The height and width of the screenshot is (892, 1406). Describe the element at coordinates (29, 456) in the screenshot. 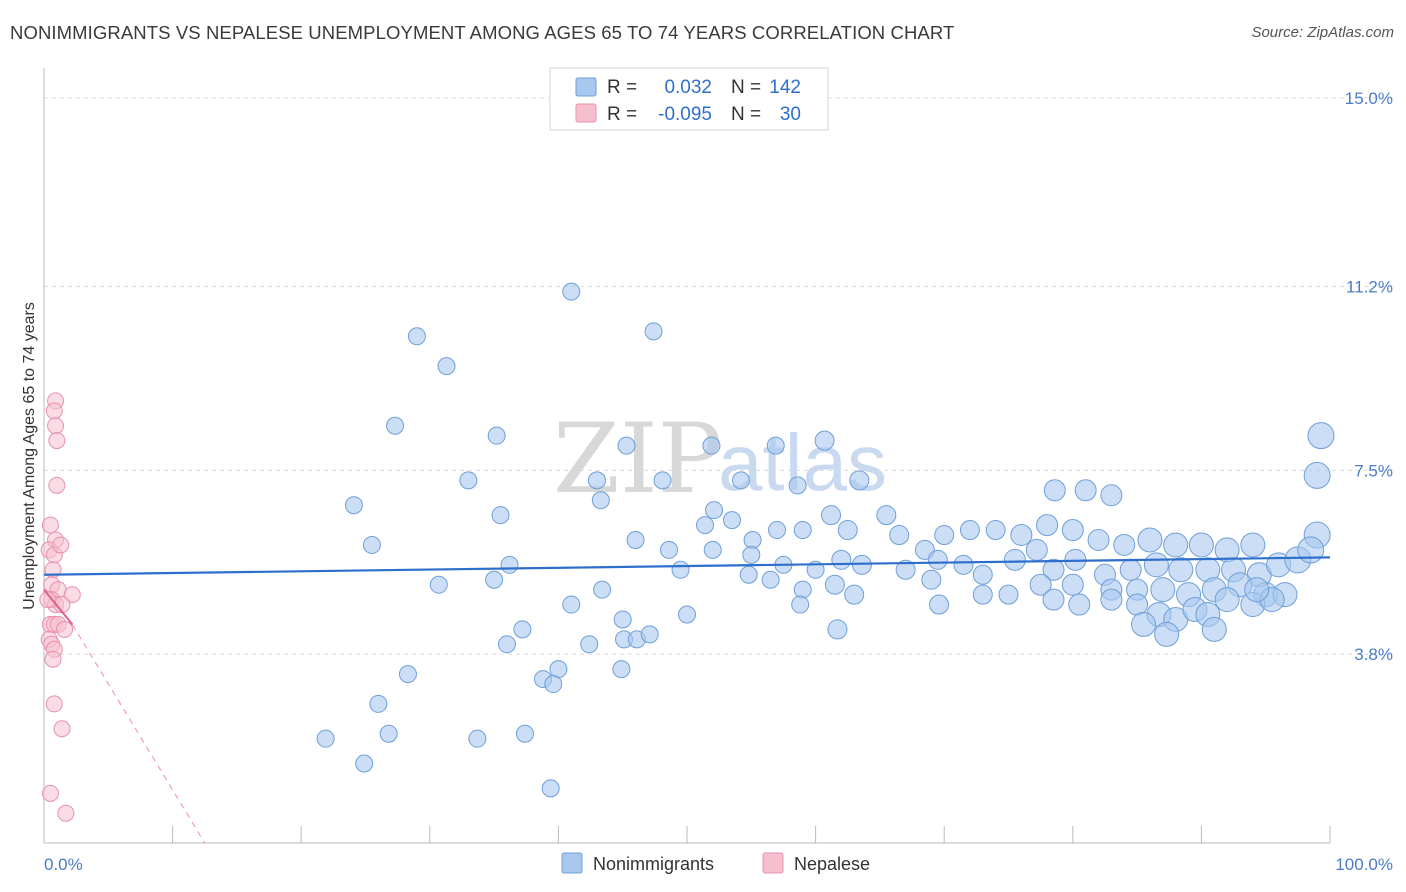

I see `y-axis-title: Unemployment Among Ages 65 to 74 years` at that location.